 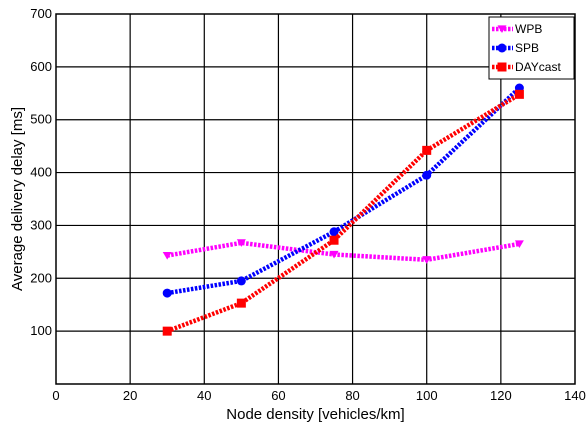 What do you see at coordinates (343, 251) in the screenshot?
I see `series-wpb` at bounding box center [343, 251].